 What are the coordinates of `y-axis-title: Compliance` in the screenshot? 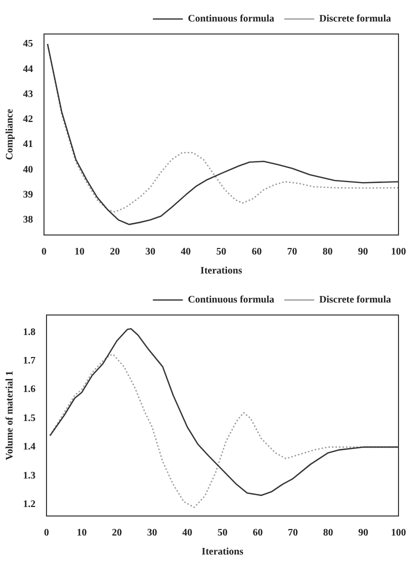 It's located at (10, 134).